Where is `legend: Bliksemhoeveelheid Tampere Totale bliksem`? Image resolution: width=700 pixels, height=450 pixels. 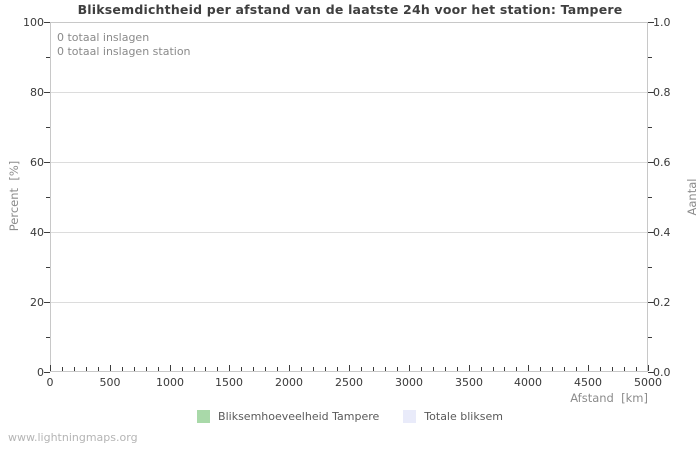
legend: Bliksemhoeveelheid Tampere Totale bliksem is located at coordinates (350, 416).